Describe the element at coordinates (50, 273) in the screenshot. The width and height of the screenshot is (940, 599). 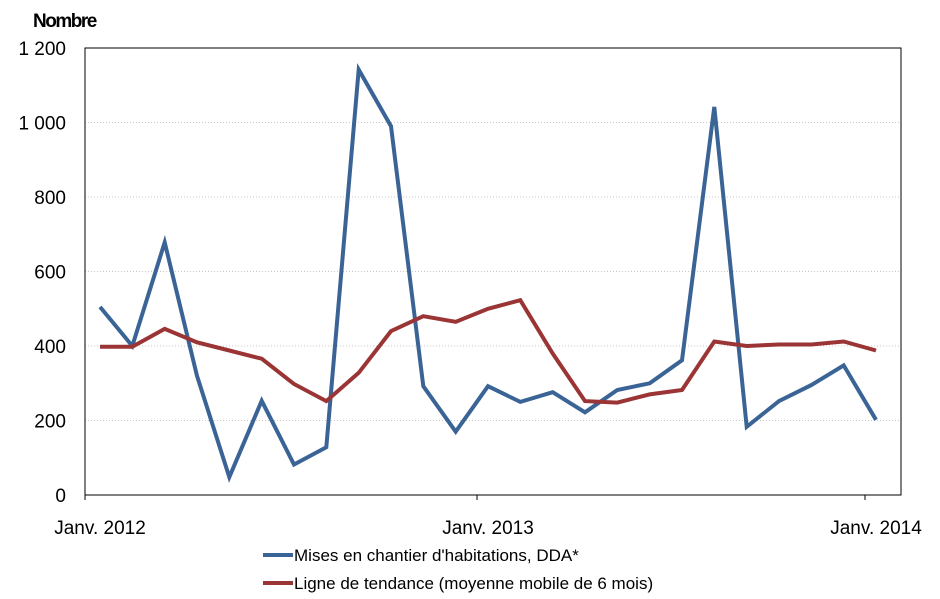
I see `y-tick-label: 600` at that location.